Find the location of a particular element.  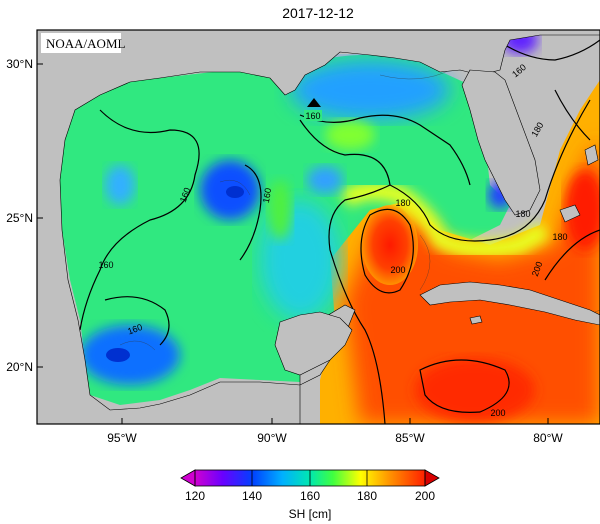

isle-of-youth is located at coordinates (476, 320).